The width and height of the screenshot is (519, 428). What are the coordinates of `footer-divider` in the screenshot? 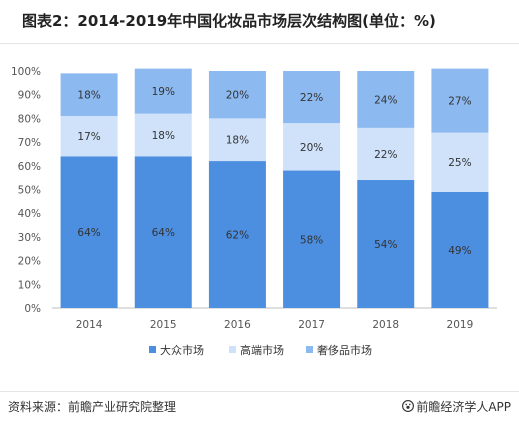 It's located at (259, 391).